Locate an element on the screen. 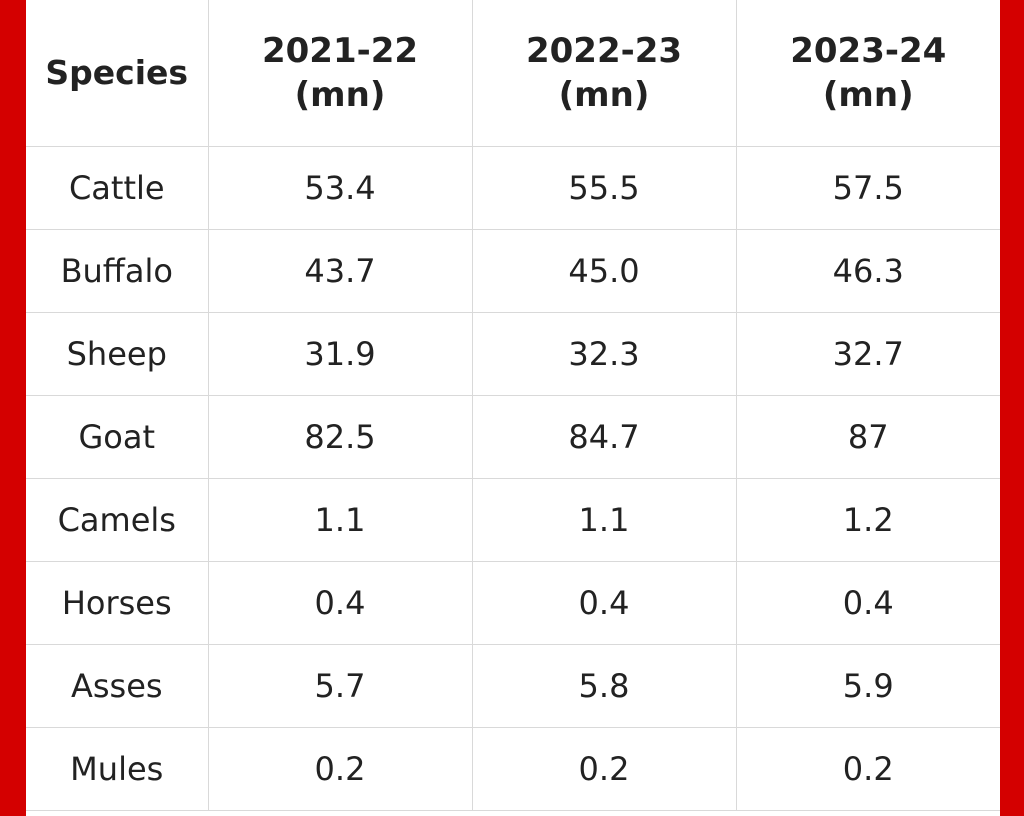 The image size is (1024, 816). value-cell: 32.7 is located at coordinates (867, 354).